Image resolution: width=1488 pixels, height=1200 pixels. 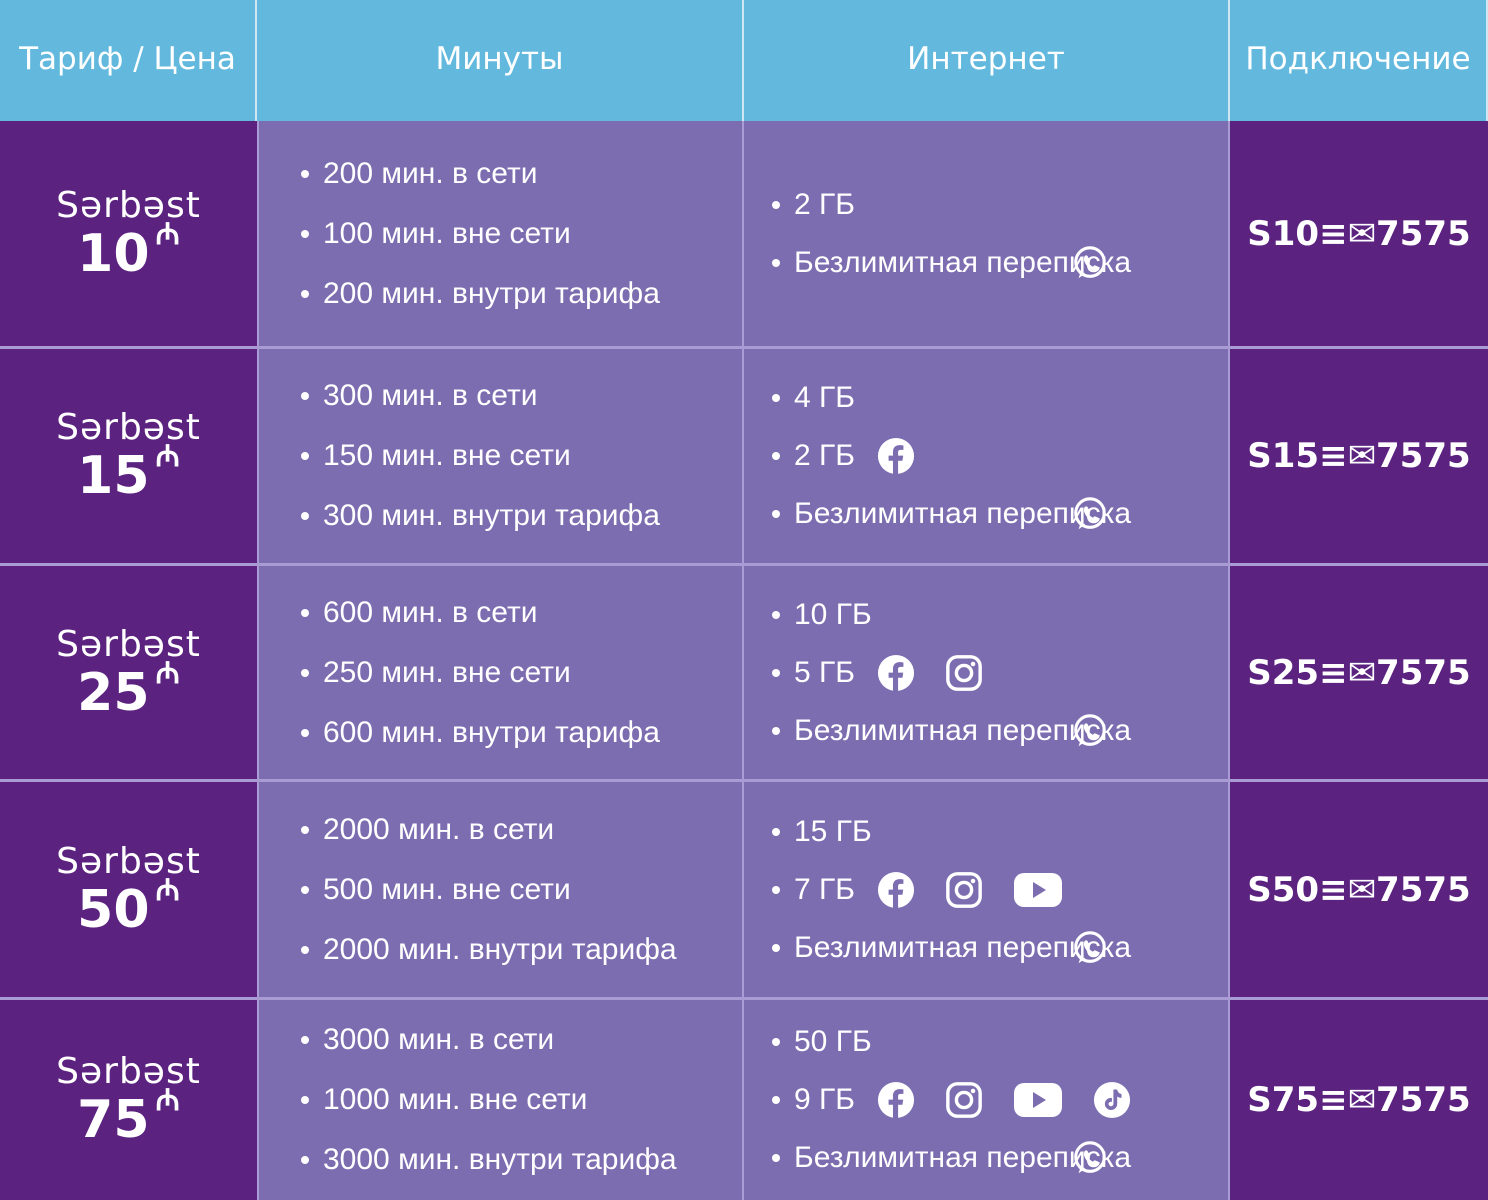 I want to click on sms-code: S10≡✉7575, so click(x=1359, y=233).